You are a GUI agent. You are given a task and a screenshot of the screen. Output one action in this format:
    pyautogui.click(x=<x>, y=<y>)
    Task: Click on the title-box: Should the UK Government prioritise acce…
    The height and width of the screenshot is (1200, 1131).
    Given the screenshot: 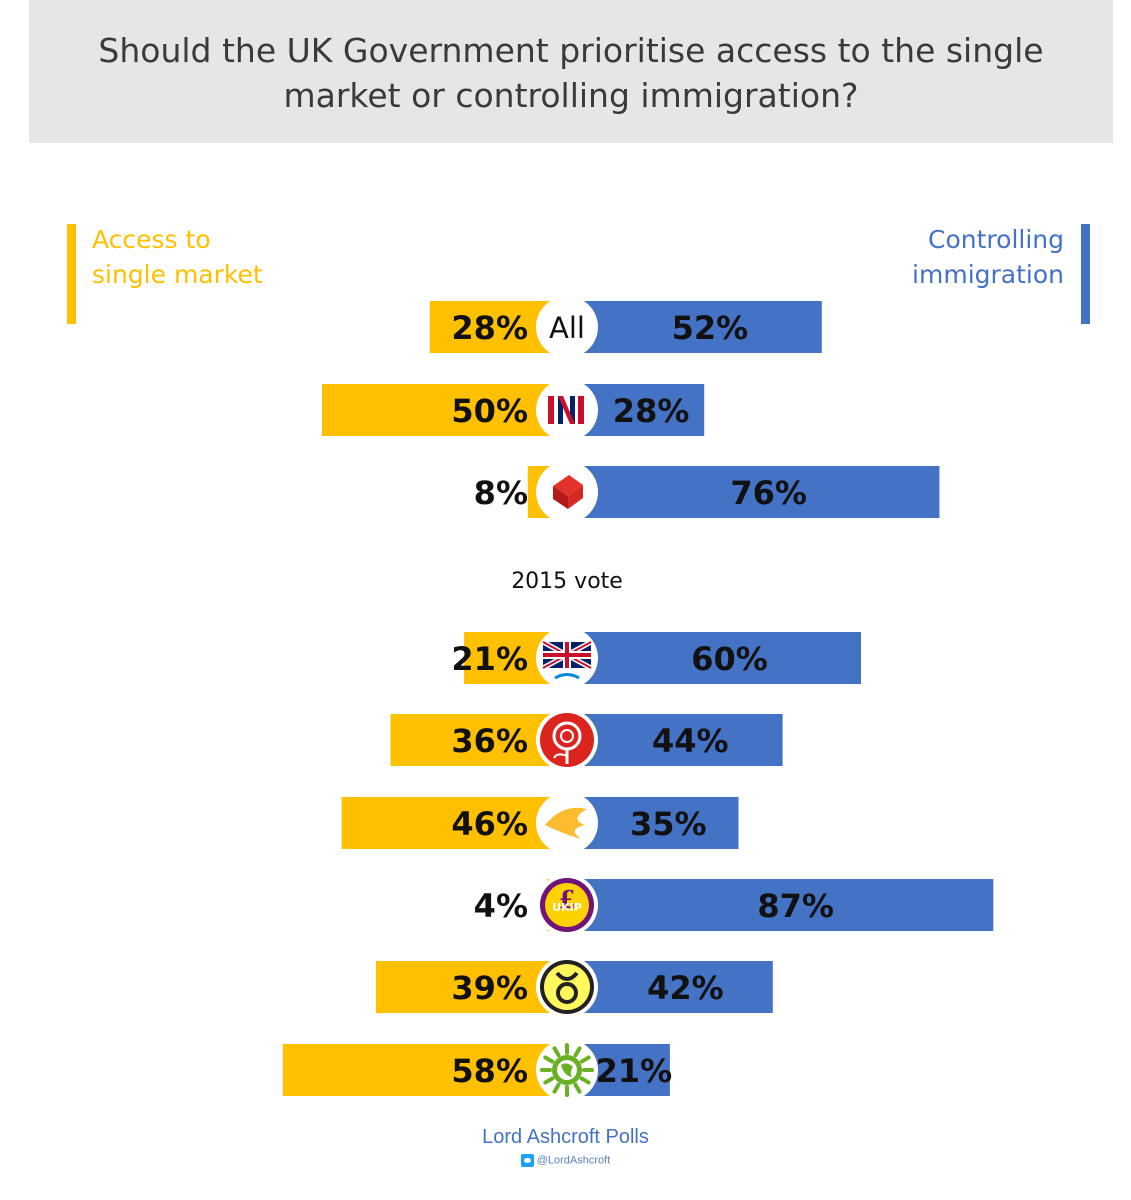 What is the action you would take?
    pyautogui.click(x=571, y=71)
    